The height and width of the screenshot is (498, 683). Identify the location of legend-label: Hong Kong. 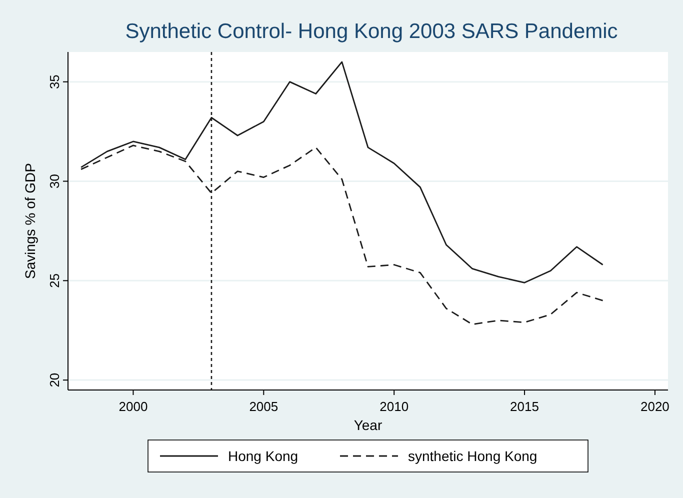
(263, 456).